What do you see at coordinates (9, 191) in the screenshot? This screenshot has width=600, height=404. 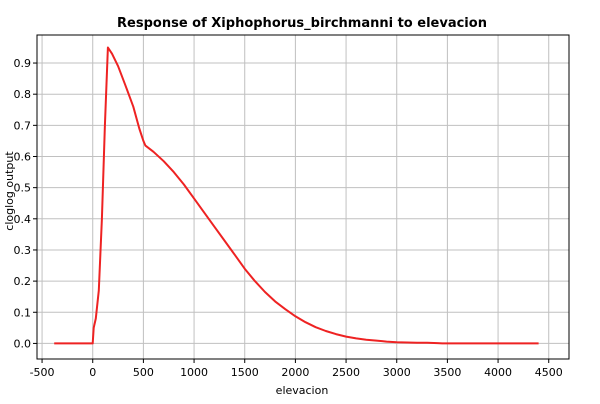 I see `y-axis-label: cloglog output` at bounding box center [9, 191].